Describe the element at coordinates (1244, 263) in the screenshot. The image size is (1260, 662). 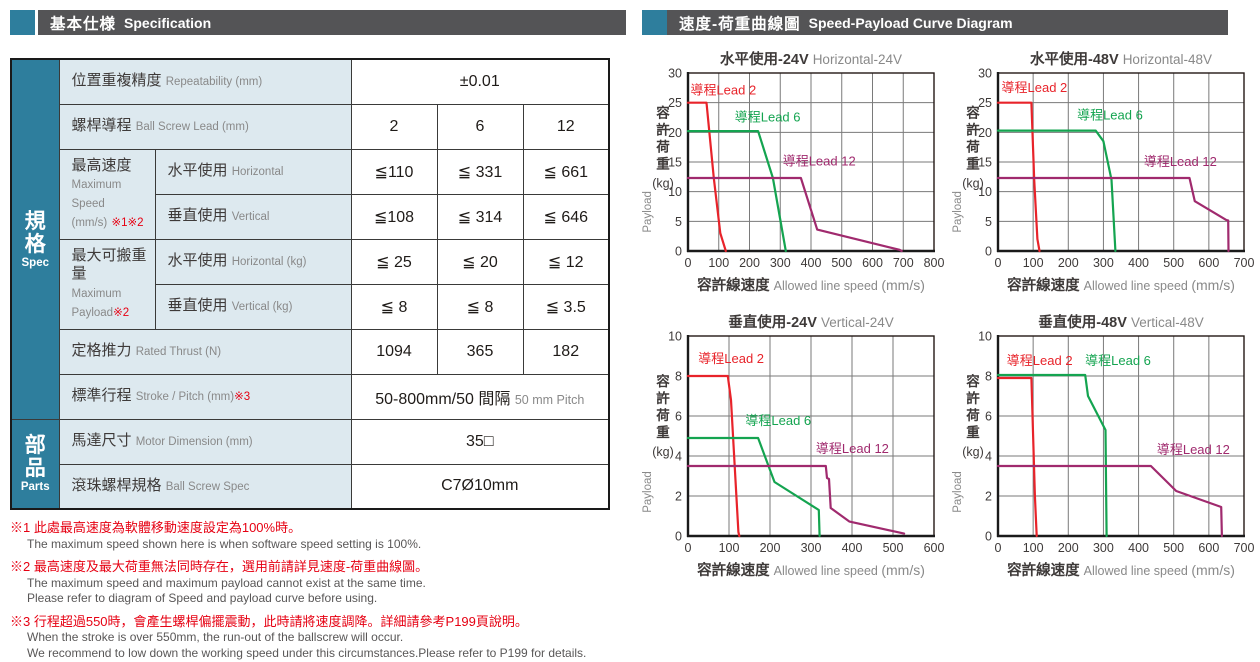
I see `x-tick-label: 700` at that location.